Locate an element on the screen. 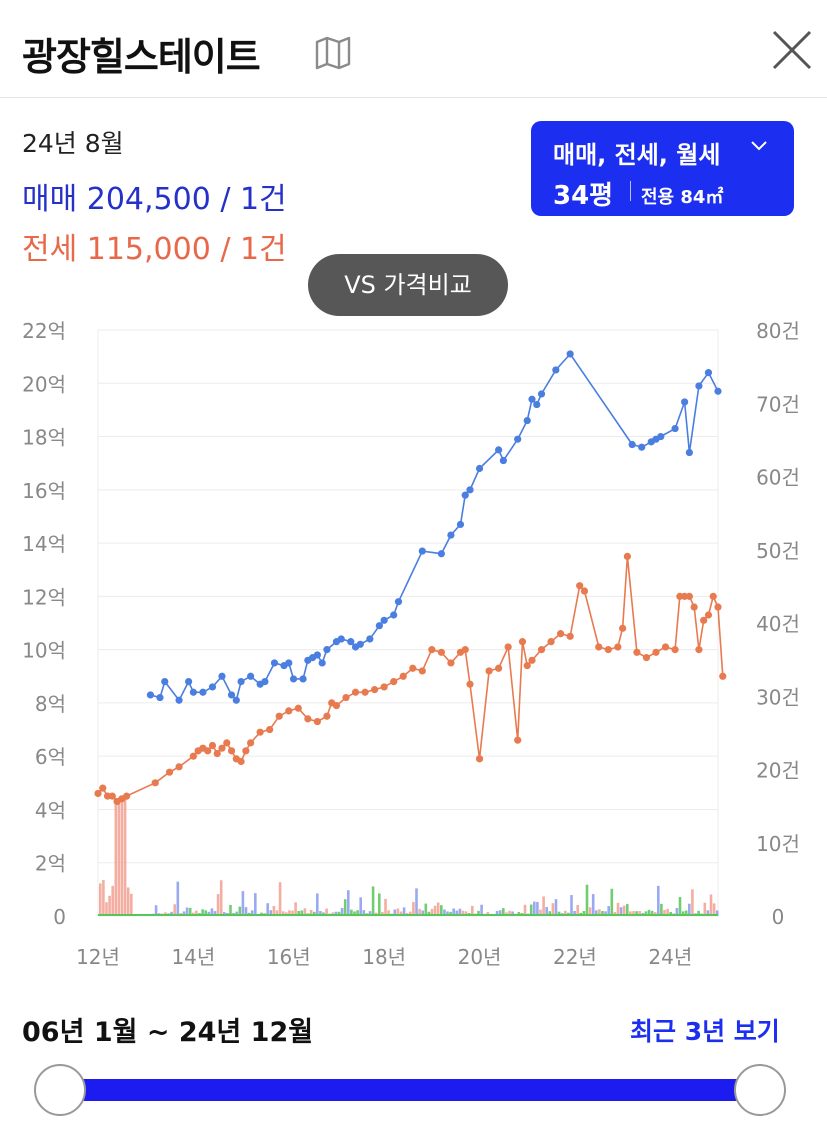  range-slider-start-handle is located at coordinates (60, 1090).